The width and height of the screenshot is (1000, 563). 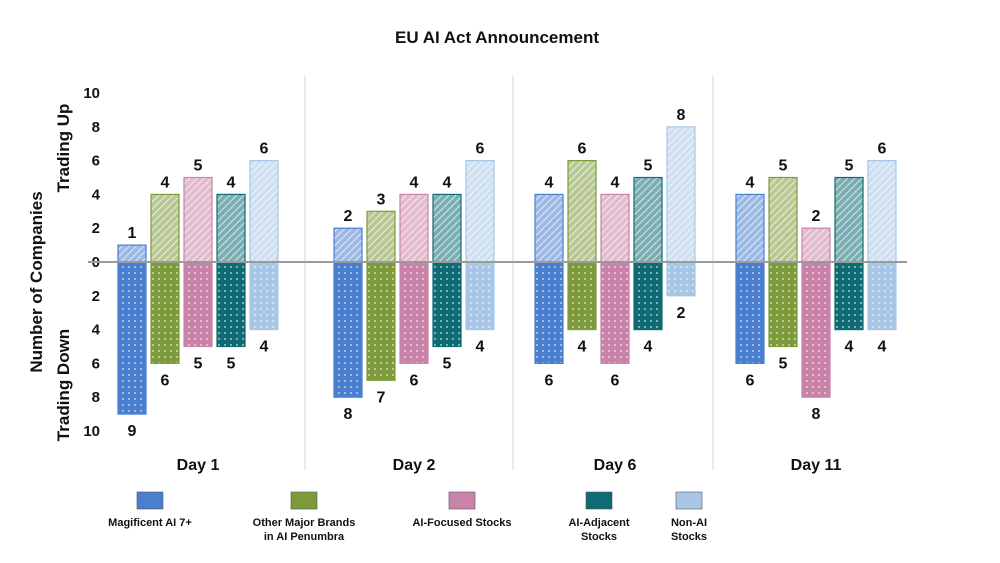 What do you see at coordinates (461, 523) in the screenshot?
I see `legend-label: AI-Focused Stocks` at bounding box center [461, 523].